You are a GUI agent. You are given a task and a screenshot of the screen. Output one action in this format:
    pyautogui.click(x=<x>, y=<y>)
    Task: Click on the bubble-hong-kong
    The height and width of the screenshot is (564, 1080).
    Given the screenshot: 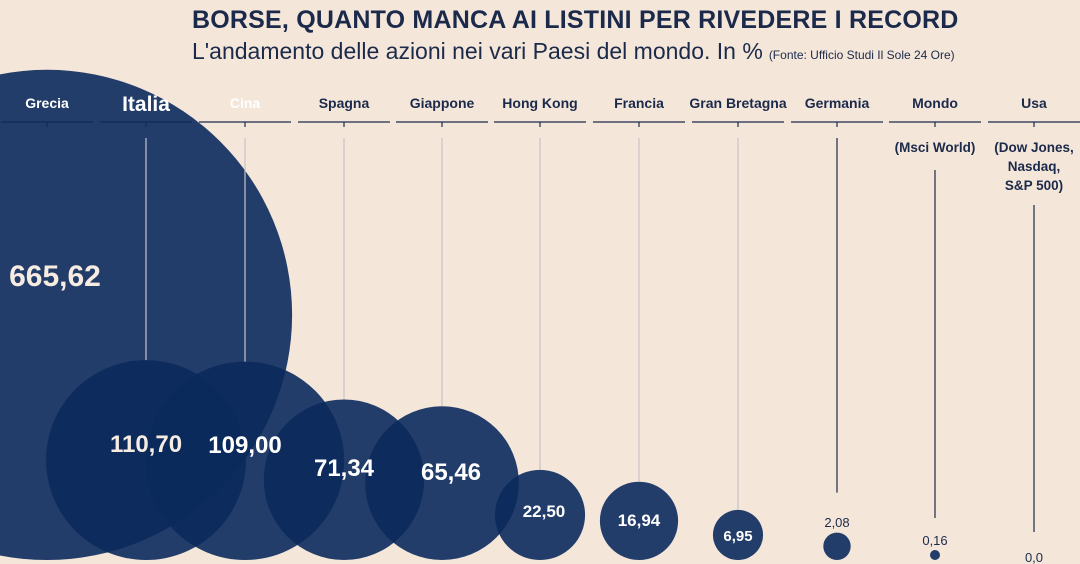 What is the action you would take?
    pyautogui.click(x=540, y=514)
    